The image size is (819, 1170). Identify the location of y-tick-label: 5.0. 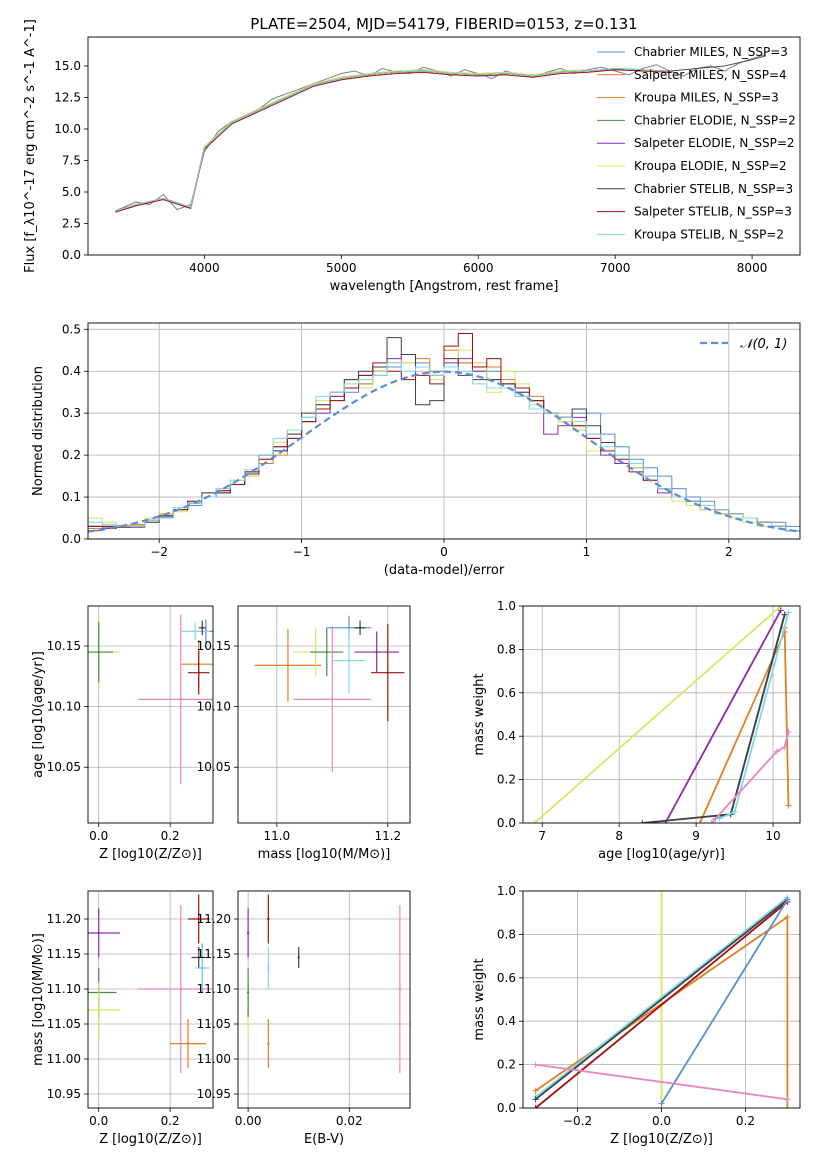
(71, 192).